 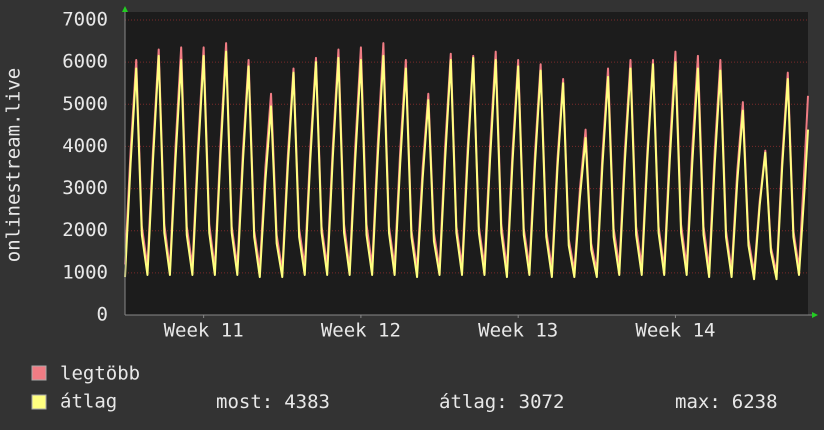 I want to click on stat: most: 4383, so click(x=273, y=402).